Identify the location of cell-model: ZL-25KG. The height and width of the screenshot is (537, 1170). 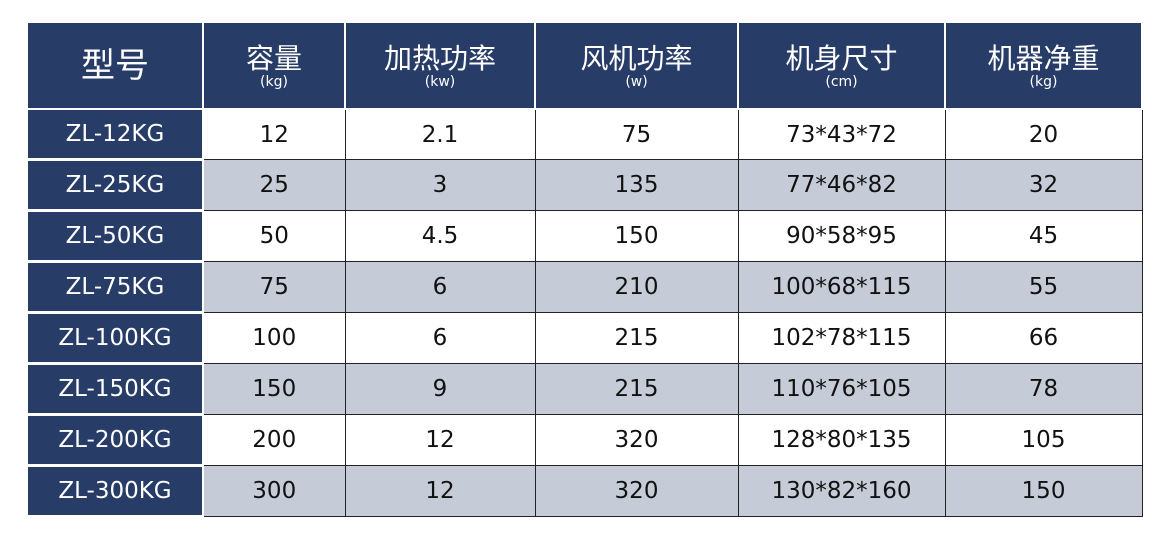
(116, 185).